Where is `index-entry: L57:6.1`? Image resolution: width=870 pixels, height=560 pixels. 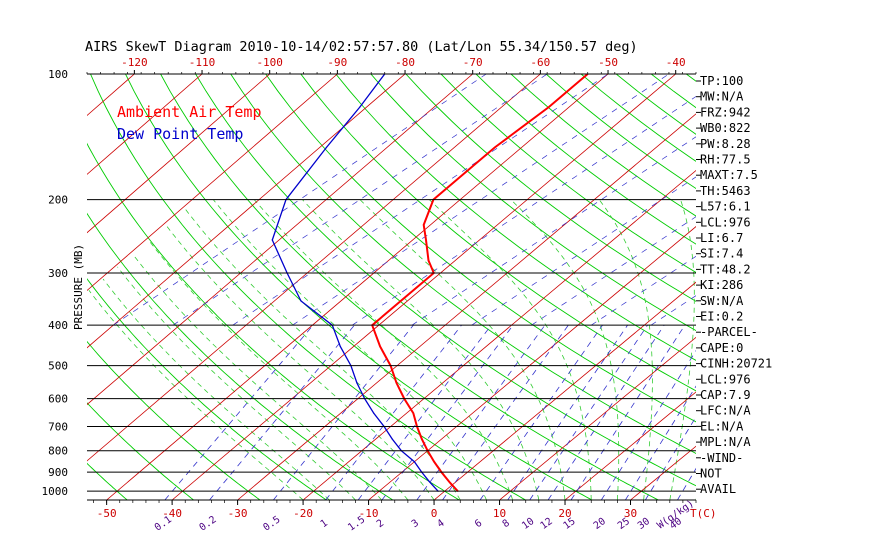 index-entry: L57:6.1 is located at coordinates (725, 207).